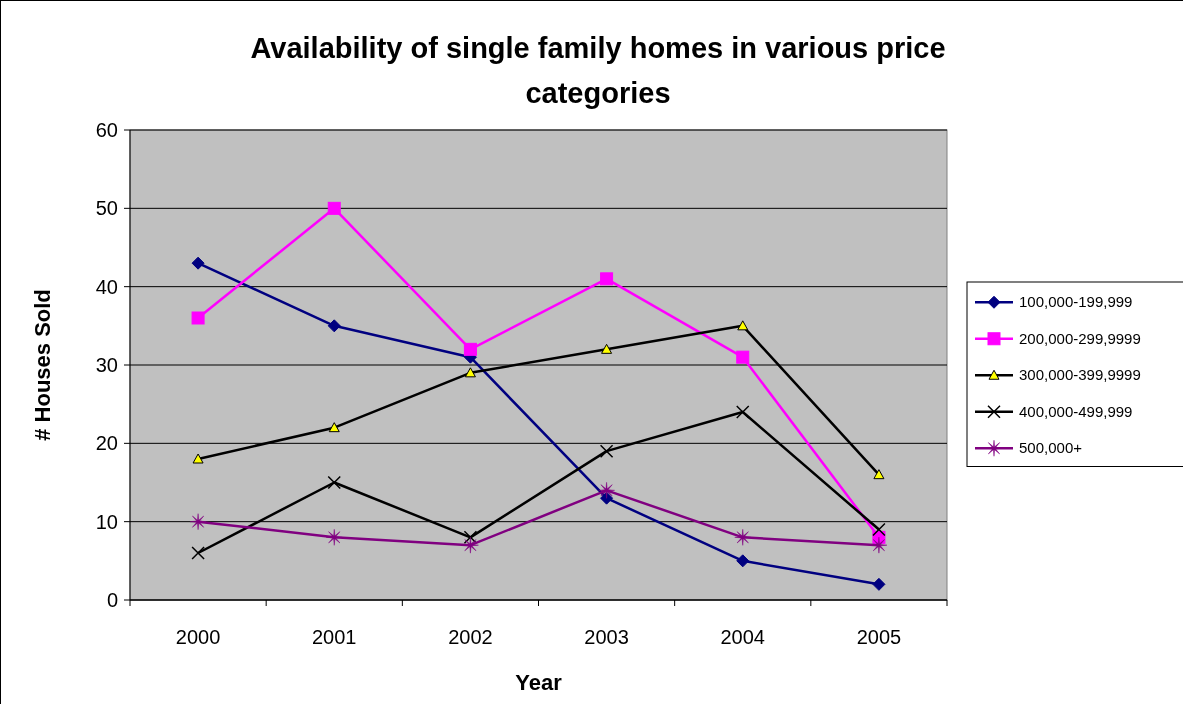 This screenshot has width=1183, height=704. I want to click on x-tick-label: 2000, so click(198, 637).